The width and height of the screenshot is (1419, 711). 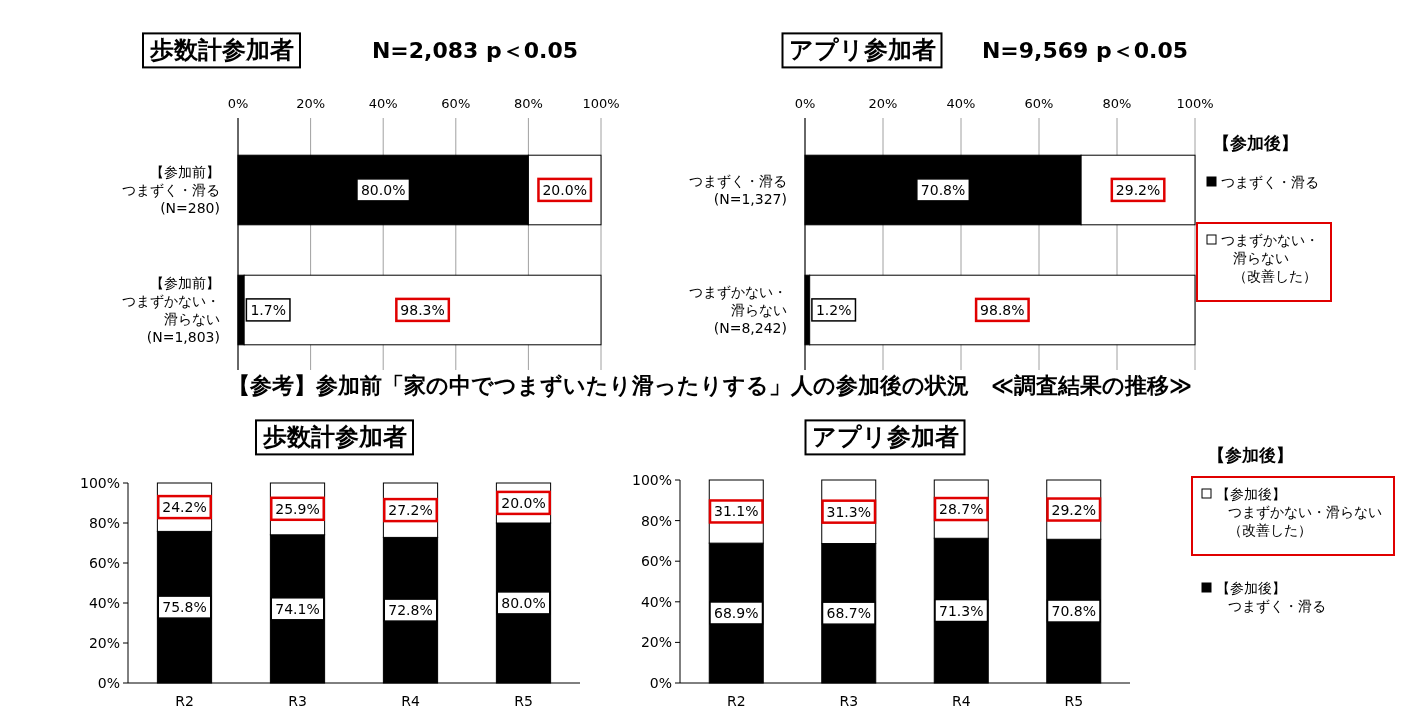 I want to click on legend-label: 【参加後】つまずく・滑る, so click(x=1271, y=597).